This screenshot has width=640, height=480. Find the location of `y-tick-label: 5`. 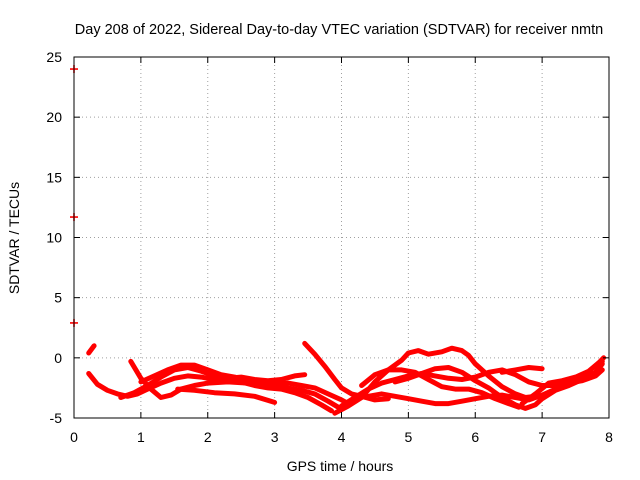

y-tick-label: 5 is located at coordinates (58, 298).